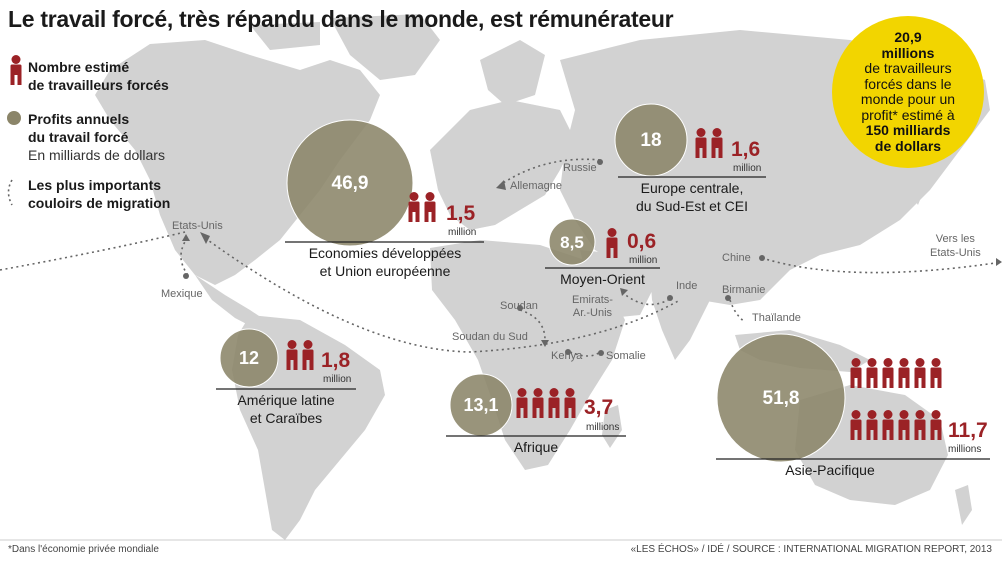 This screenshot has height=566, width=1002. What do you see at coordinates (965, 449) in the screenshot?
I see `workers-unit-asie: millions` at bounding box center [965, 449].